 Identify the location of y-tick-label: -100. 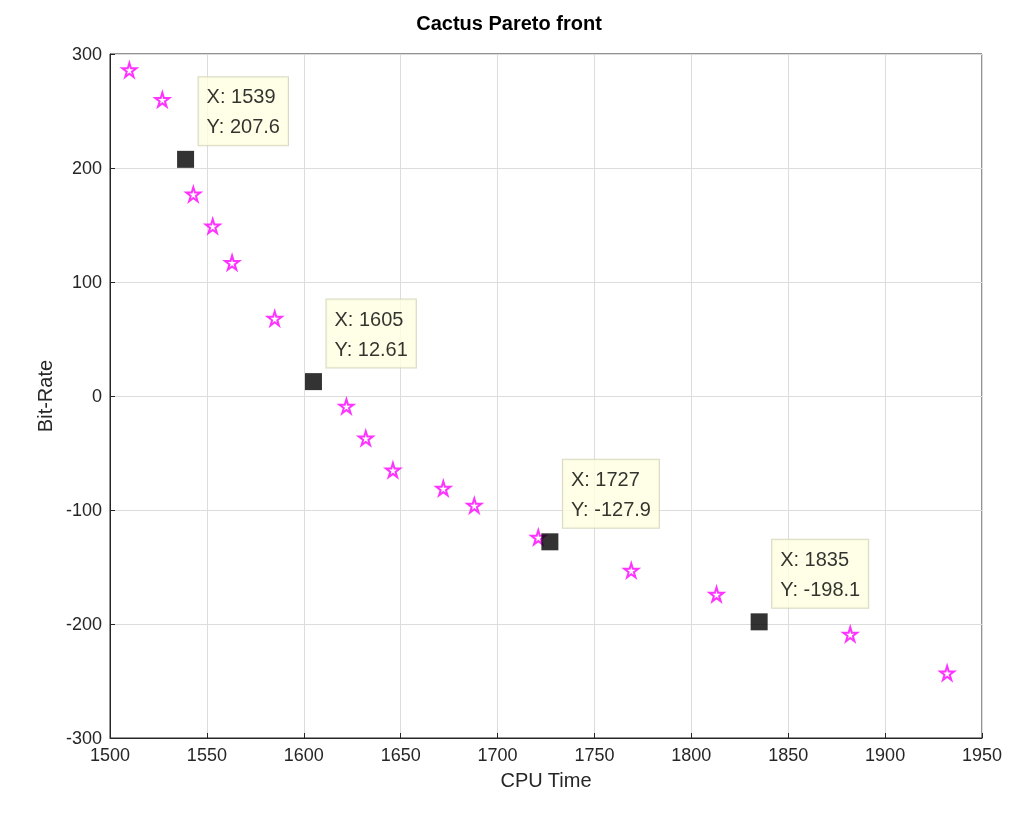
(83, 510).